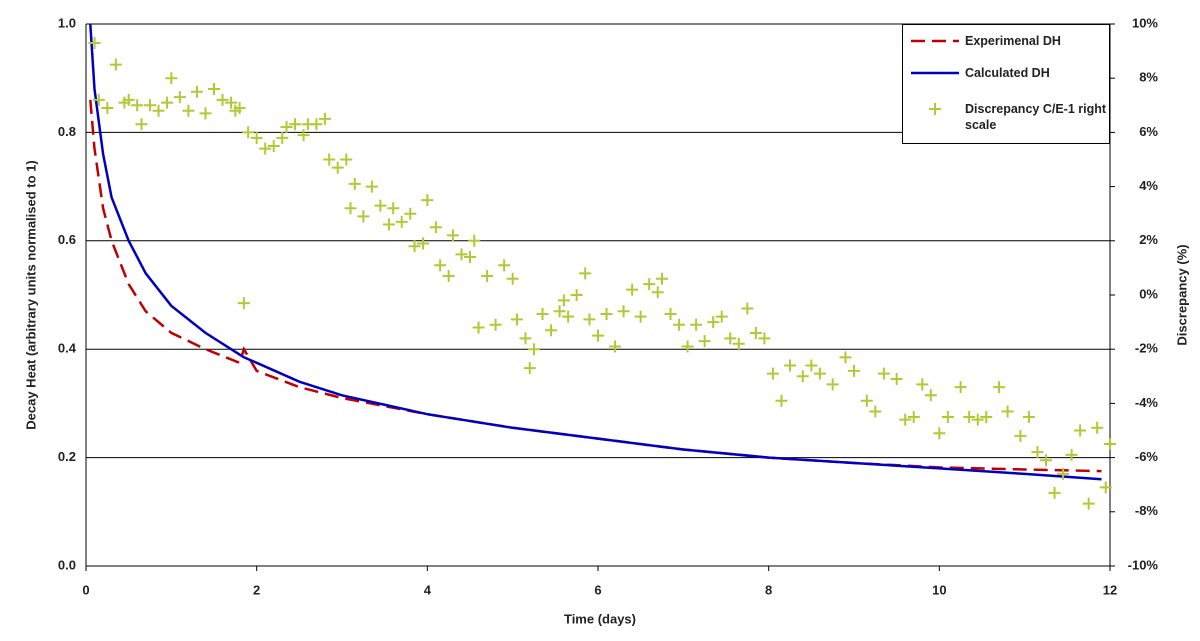  I want to click on y2-tick-label: 0%, so click(1148, 293).